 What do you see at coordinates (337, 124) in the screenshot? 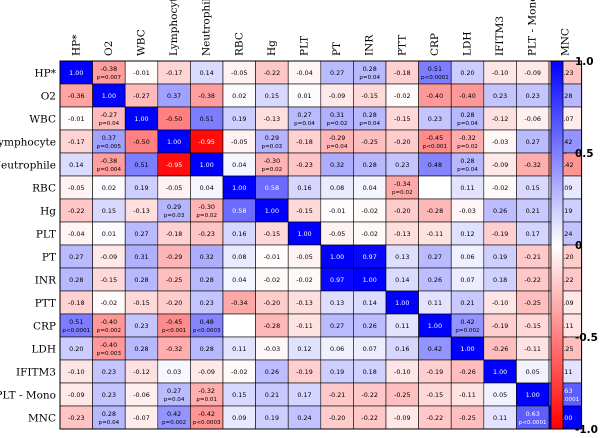
I see `cell-pvalue: p=0.02` at bounding box center [337, 124].